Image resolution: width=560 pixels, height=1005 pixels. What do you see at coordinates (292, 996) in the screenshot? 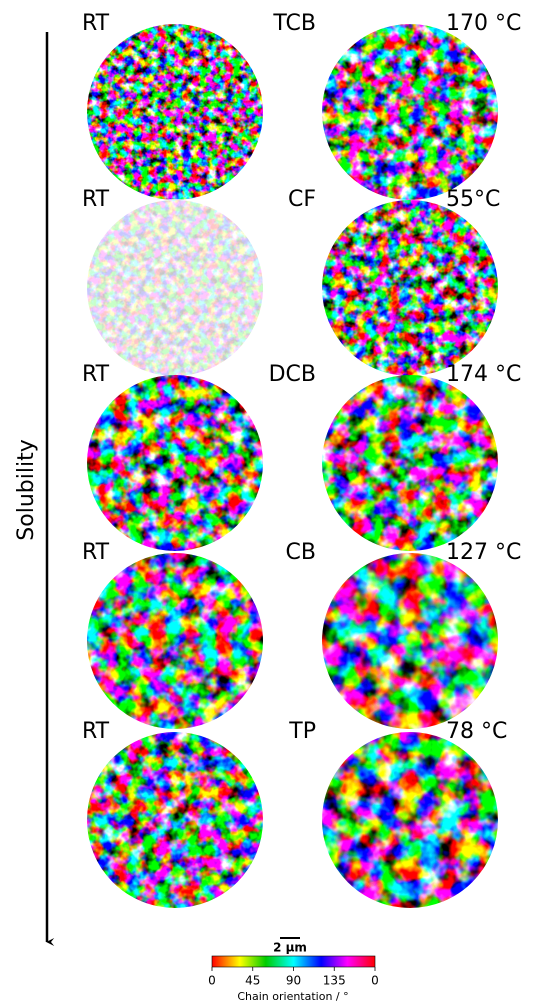
I see `colorbar-label: Chain orientation / °` at bounding box center [292, 996].